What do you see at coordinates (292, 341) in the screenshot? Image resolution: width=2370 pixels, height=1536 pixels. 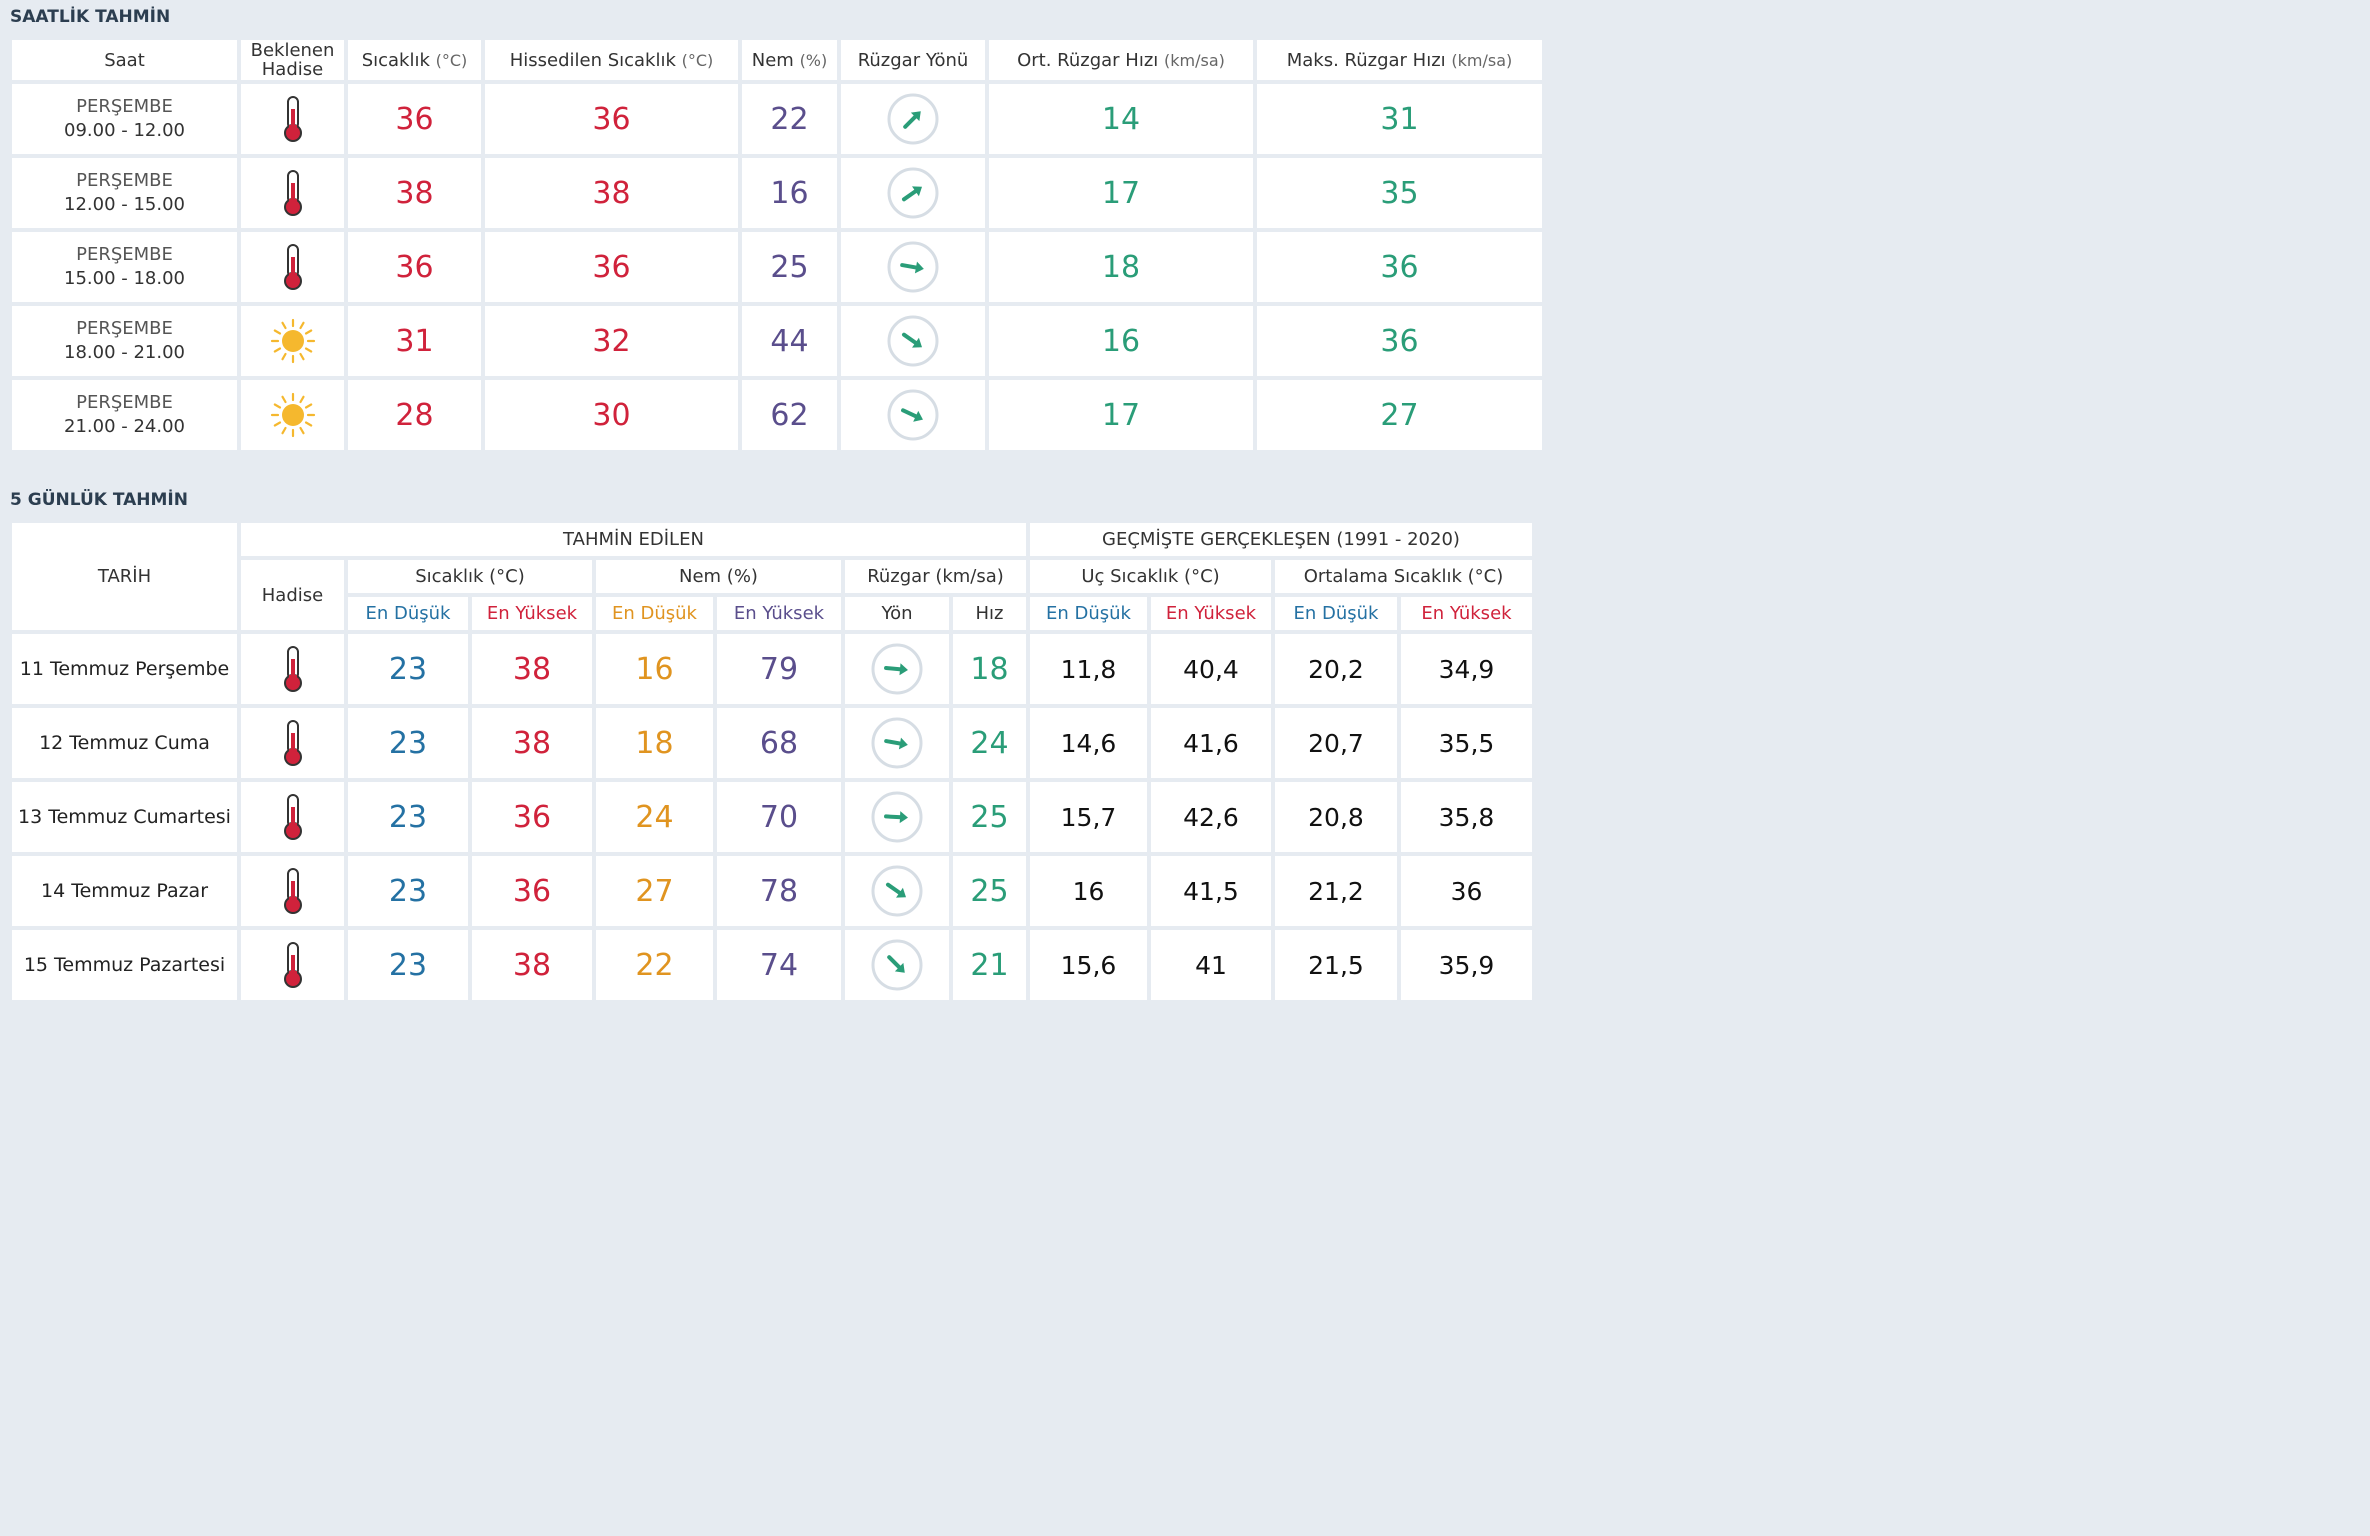 I see `sun-icon` at bounding box center [292, 341].